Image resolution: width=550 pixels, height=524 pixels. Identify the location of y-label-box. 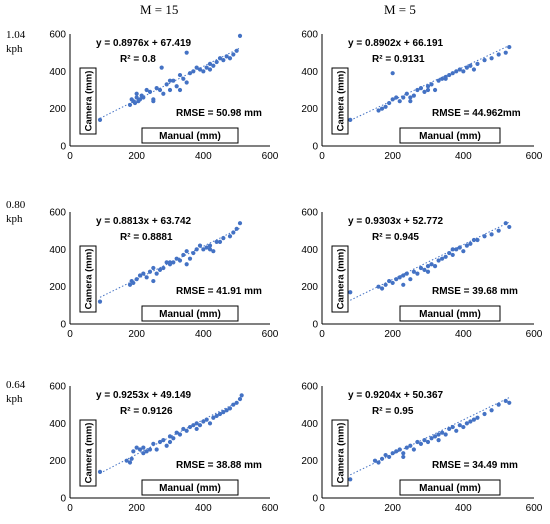
(340, 279).